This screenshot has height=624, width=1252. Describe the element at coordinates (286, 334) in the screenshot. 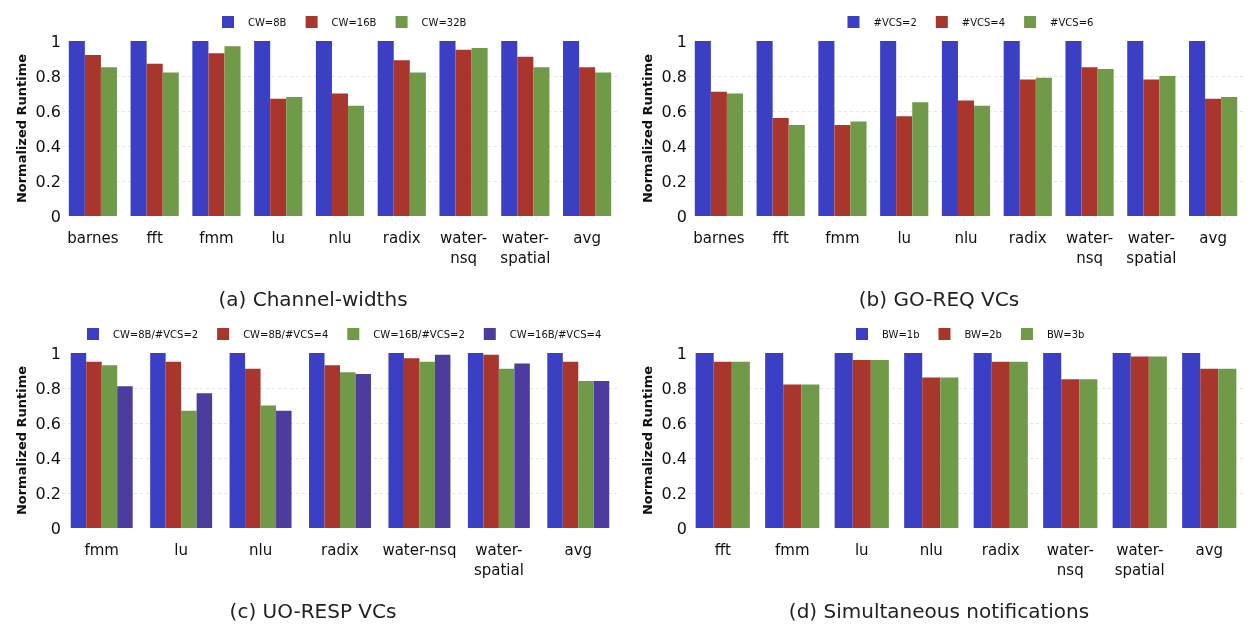

I see `legend-label: CW=8B/#VCS=4` at that location.